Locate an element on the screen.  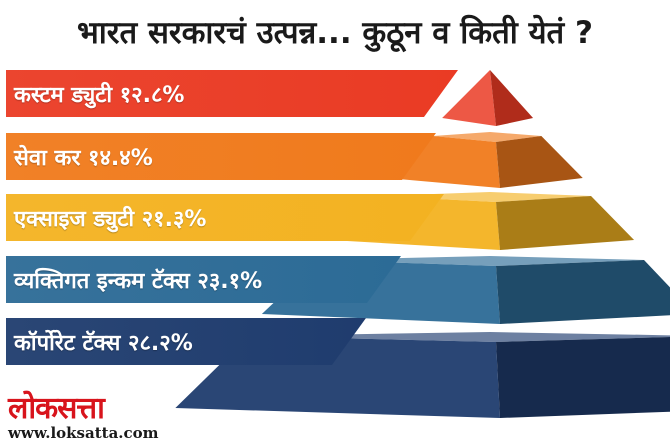
tier-label-band: कॉर्पोरेट टॅक्स २८.२% is located at coordinates (186, 341).